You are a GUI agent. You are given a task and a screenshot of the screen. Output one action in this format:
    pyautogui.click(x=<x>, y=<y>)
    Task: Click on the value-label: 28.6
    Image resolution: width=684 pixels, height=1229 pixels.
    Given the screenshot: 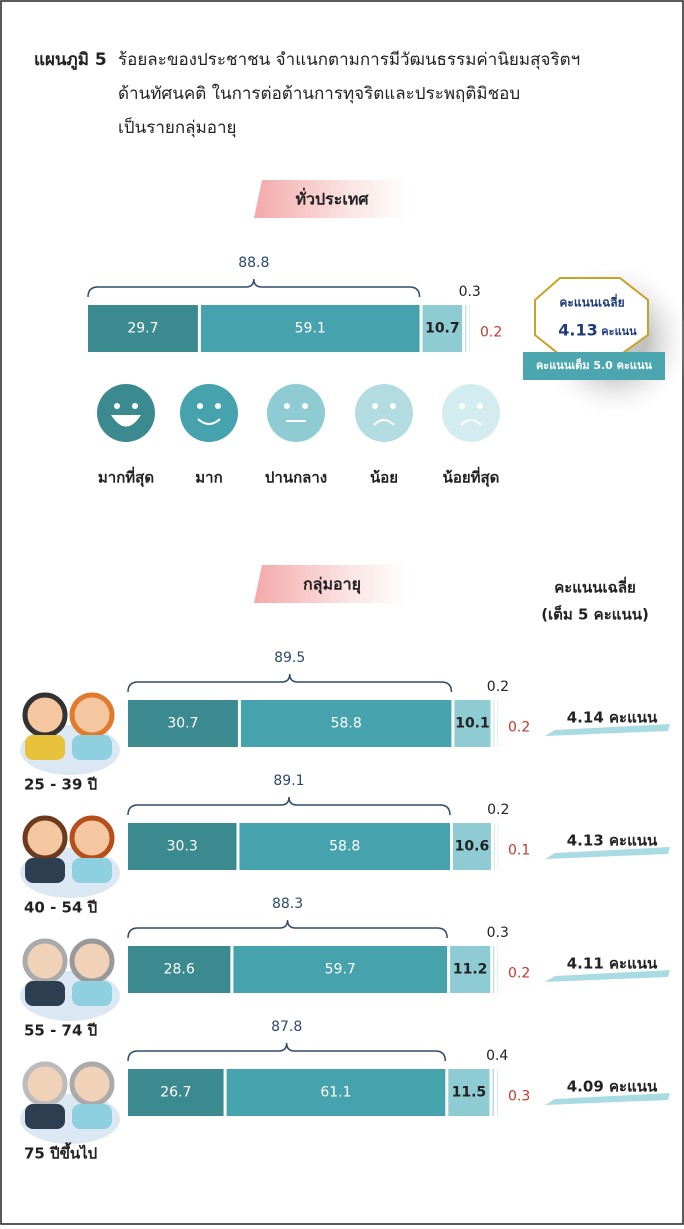 What is the action you would take?
    pyautogui.click(x=179, y=970)
    